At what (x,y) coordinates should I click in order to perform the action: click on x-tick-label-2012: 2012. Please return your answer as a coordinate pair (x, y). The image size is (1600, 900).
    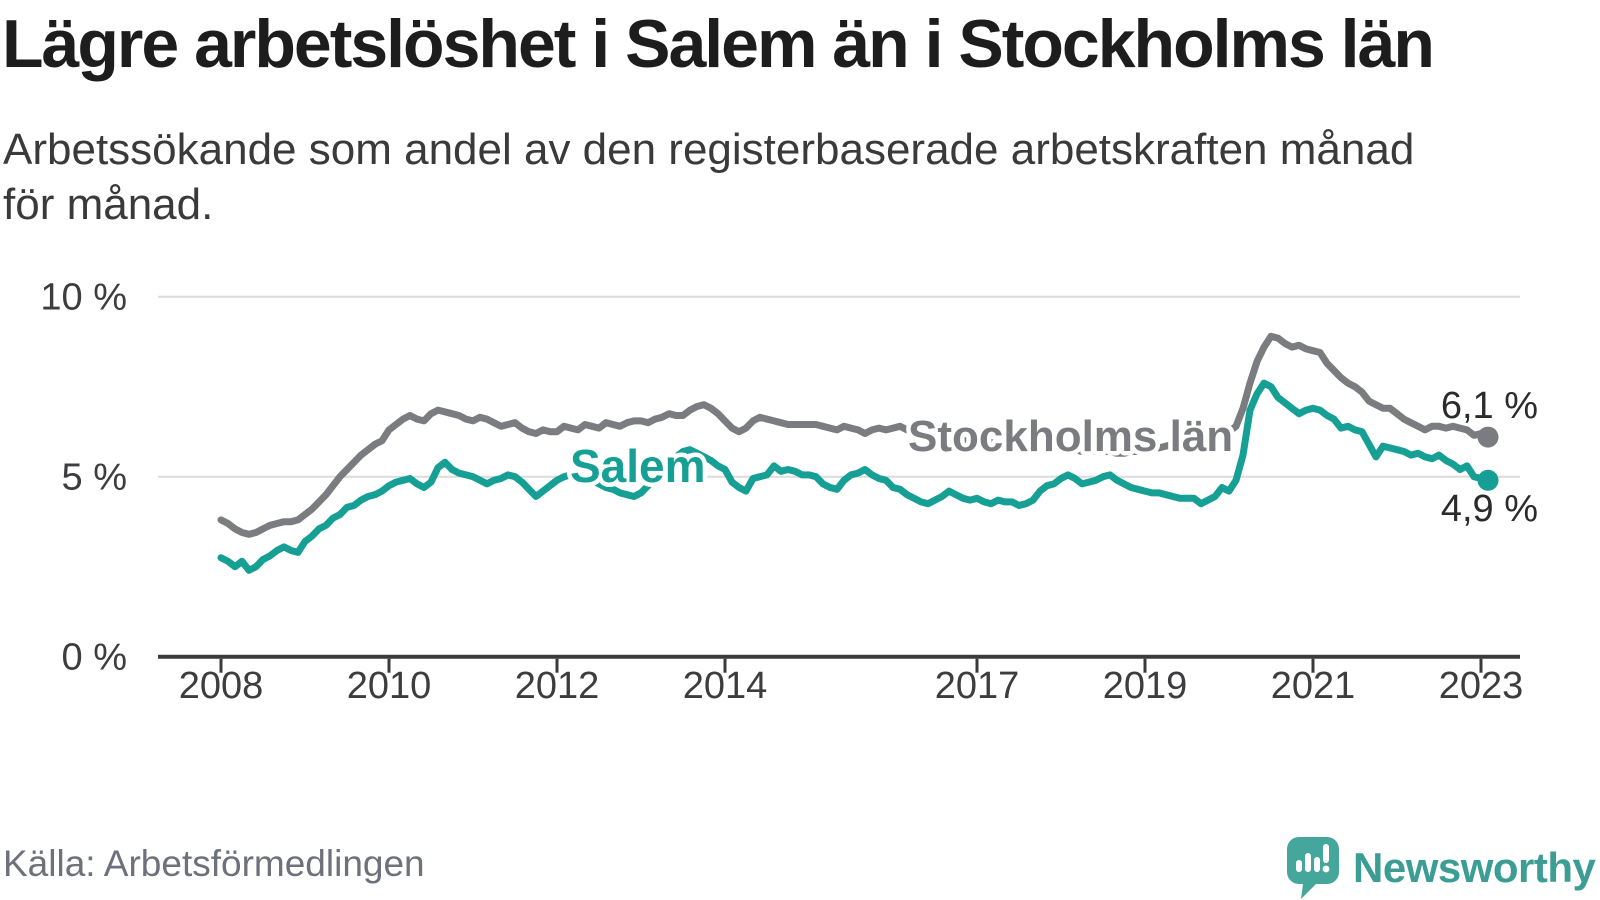
    Looking at the image, I should click on (557, 686).